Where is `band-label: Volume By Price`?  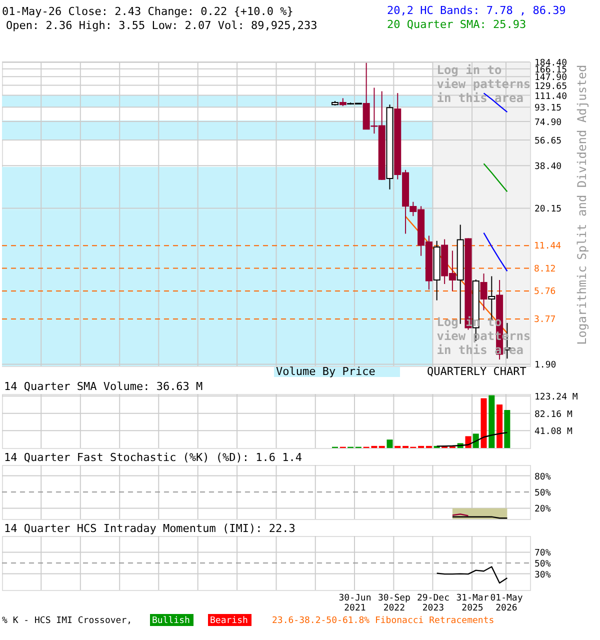 band-label: Volume By Price is located at coordinates (326, 371).